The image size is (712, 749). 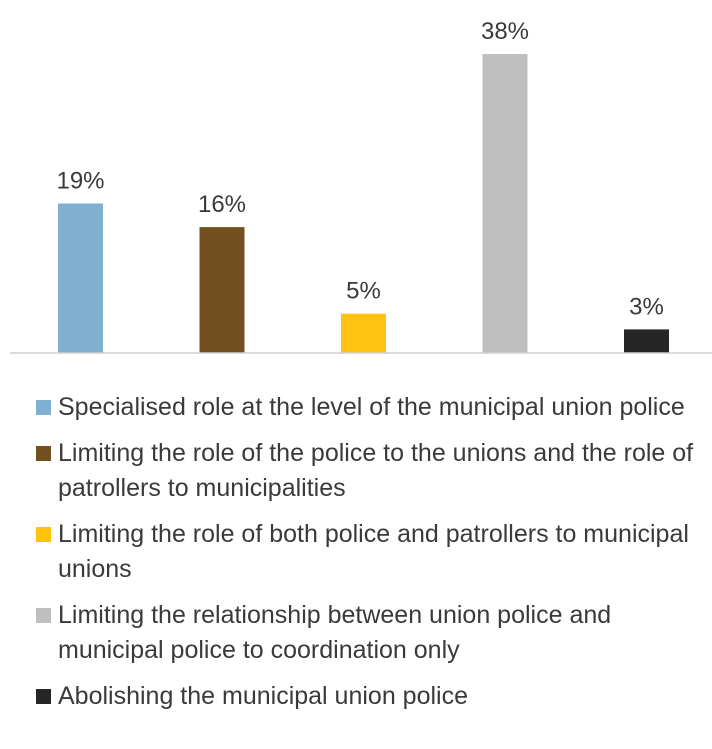 What do you see at coordinates (363, 291) in the screenshot?
I see `data-label-3: 5%` at bounding box center [363, 291].